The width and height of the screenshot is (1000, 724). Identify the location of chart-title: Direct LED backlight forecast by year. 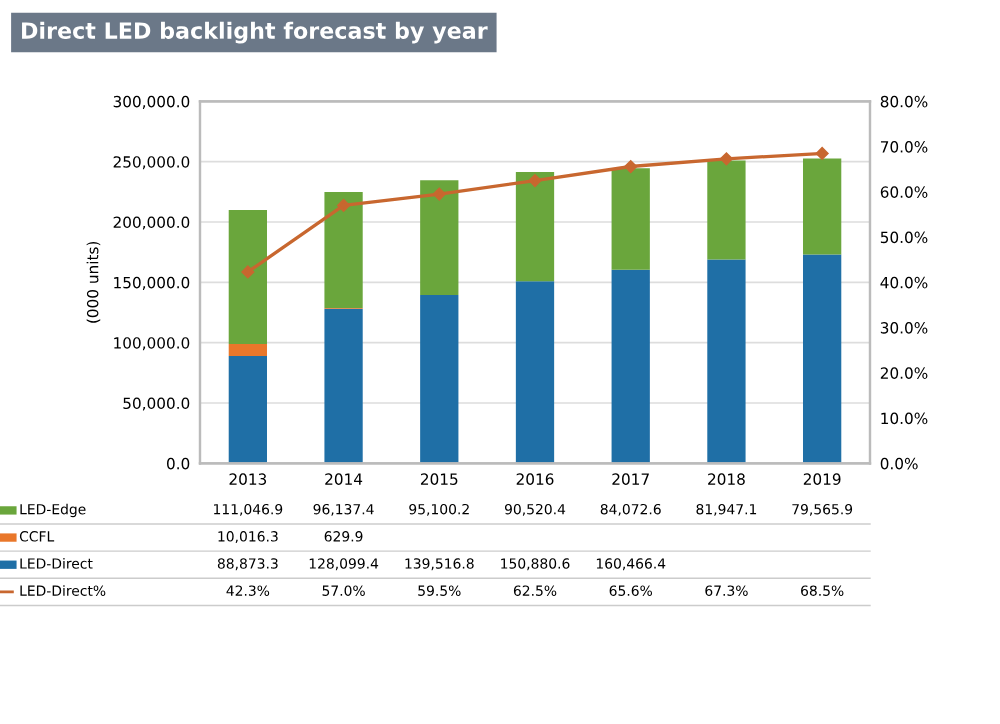
(255, 32).